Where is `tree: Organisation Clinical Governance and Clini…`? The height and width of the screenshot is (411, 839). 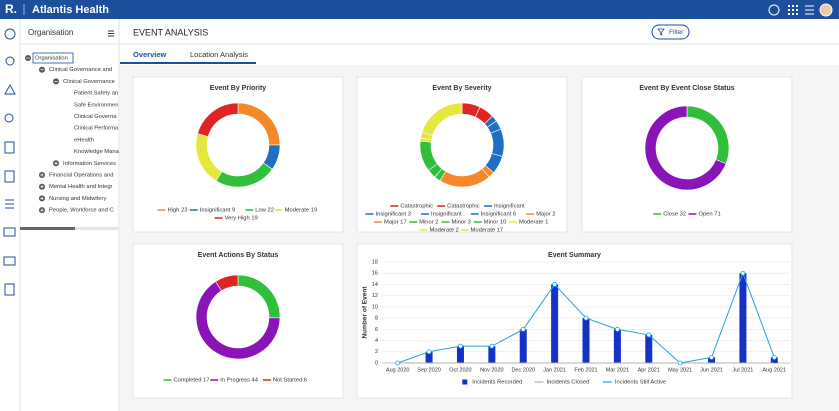
tree: Organisation Clinical Governance and Clini… is located at coordinates (72, 133).